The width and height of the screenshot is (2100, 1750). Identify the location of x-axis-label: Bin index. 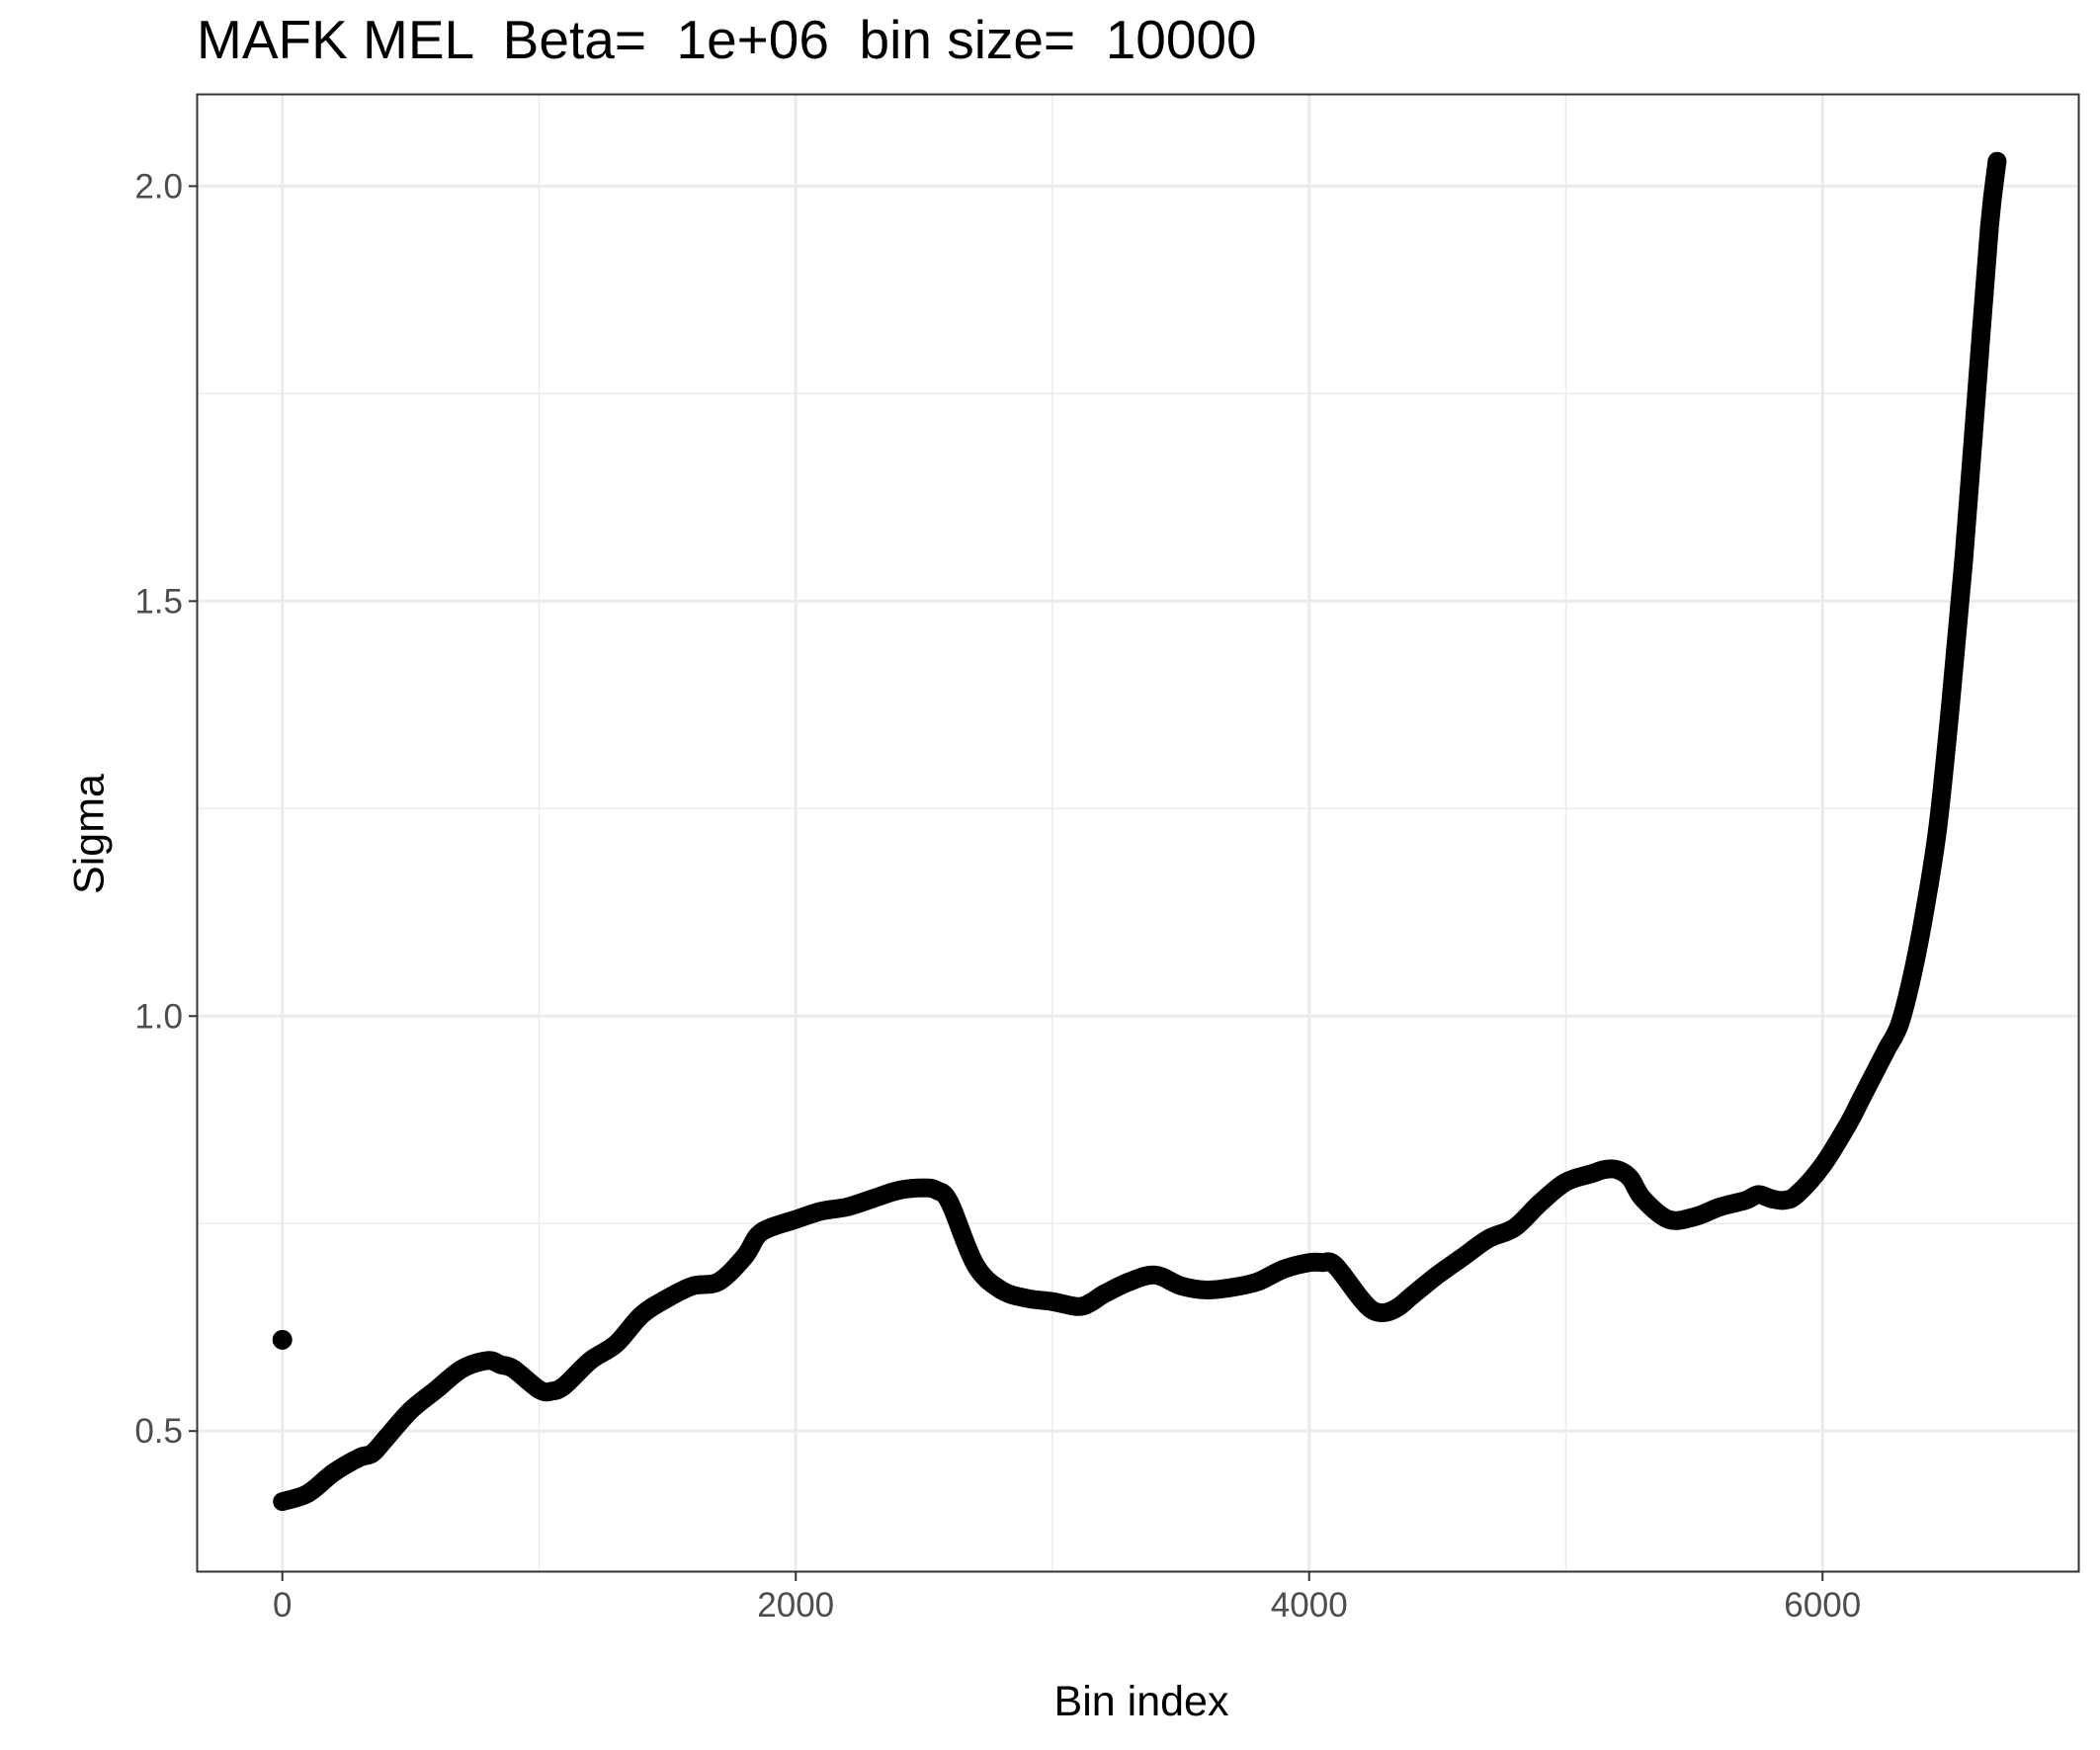
(1141, 1701).